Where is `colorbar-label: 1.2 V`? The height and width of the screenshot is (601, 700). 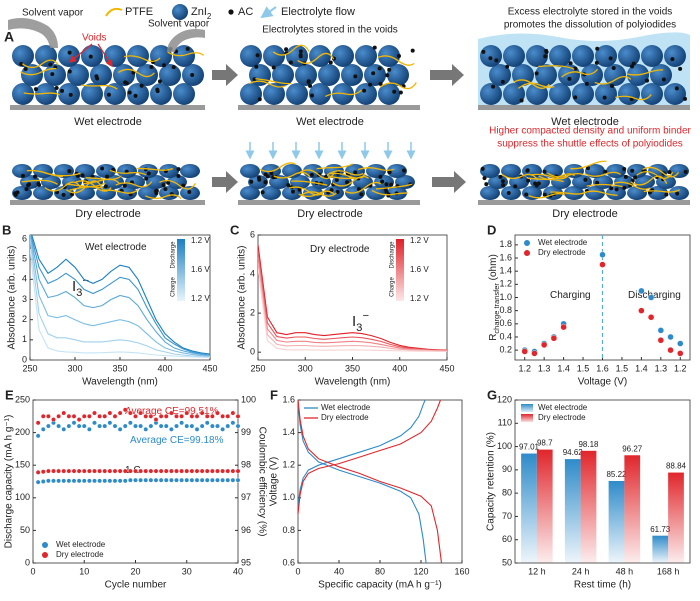
colorbar-label: 1.2 V is located at coordinates (419, 298).